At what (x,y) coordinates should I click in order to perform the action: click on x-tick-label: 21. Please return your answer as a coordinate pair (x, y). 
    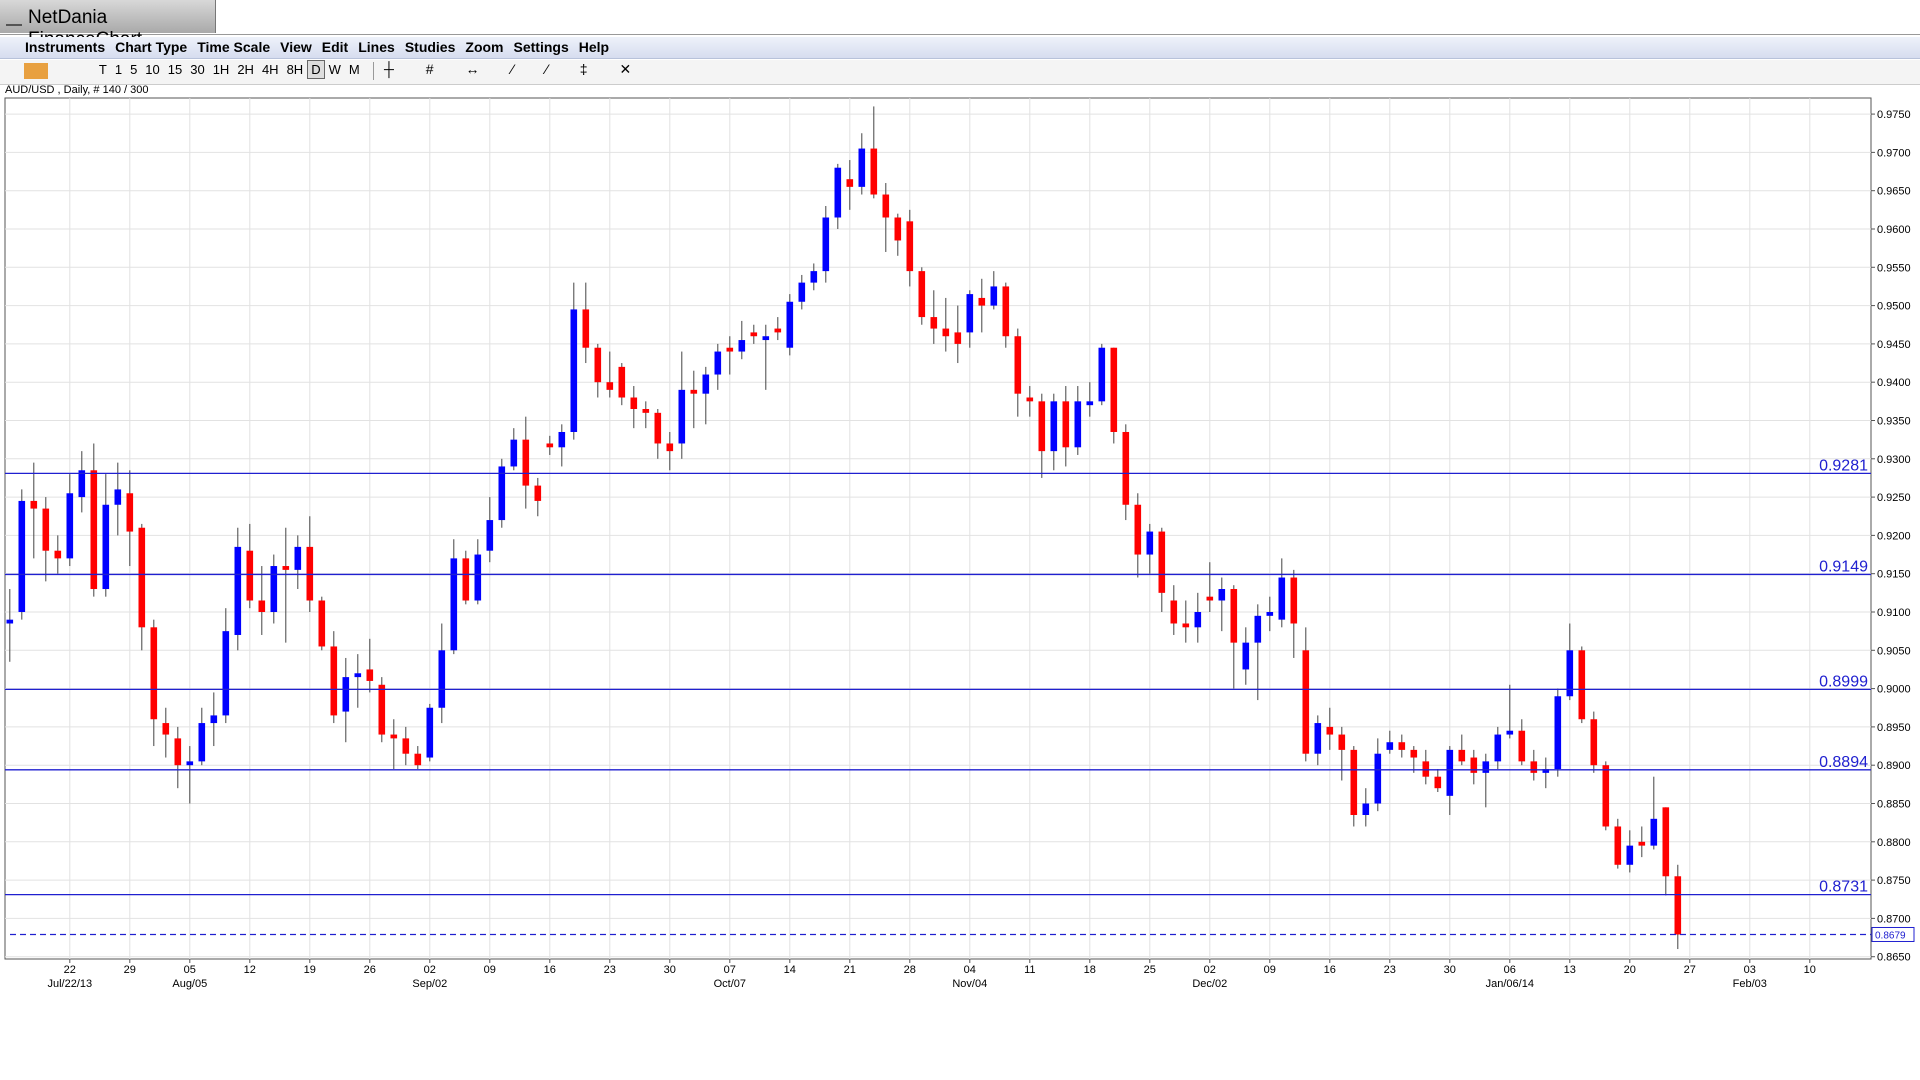
    Looking at the image, I should click on (850, 970).